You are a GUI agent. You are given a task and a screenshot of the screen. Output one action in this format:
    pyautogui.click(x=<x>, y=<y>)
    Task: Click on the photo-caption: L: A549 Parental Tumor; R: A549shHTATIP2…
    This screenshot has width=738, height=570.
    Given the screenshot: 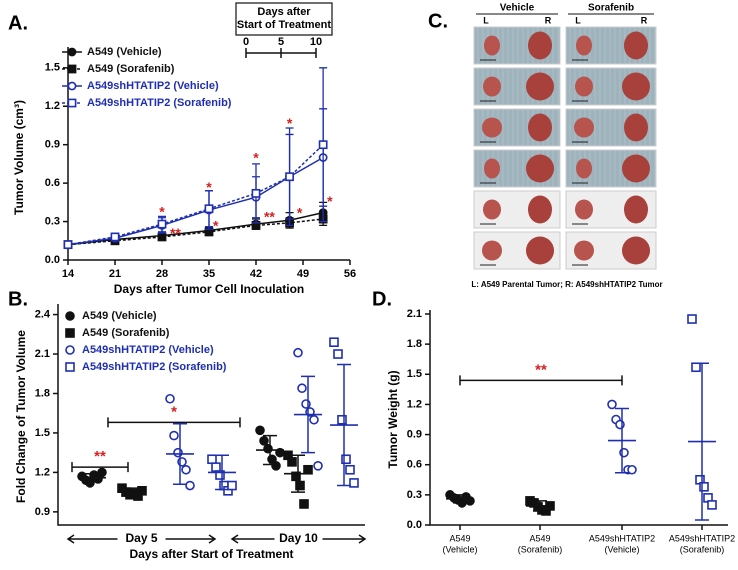 What is the action you would take?
    pyautogui.click(x=566, y=284)
    